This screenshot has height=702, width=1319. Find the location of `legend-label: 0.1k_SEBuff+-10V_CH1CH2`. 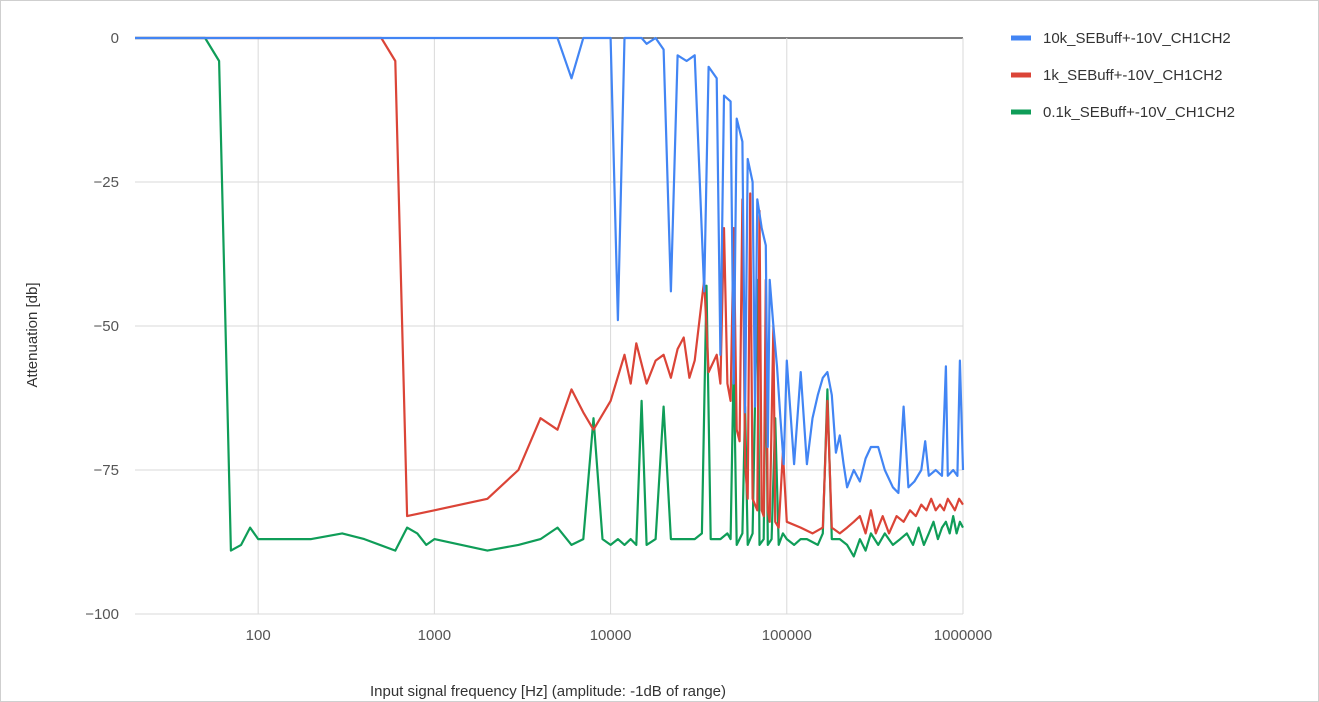

legend-label: 0.1k_SEBuff+-10V_CH1CH2 is located at coordinates (1139, 112).